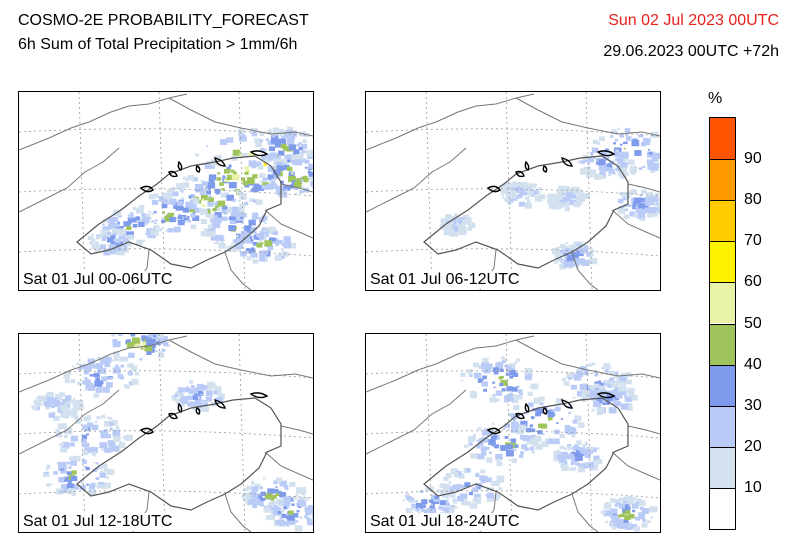 Image resolution: width=800 pixels, height=552 pixels. I want to click on panel-label: Sat 01 Jul 18-24UTC, so click(445, 522).